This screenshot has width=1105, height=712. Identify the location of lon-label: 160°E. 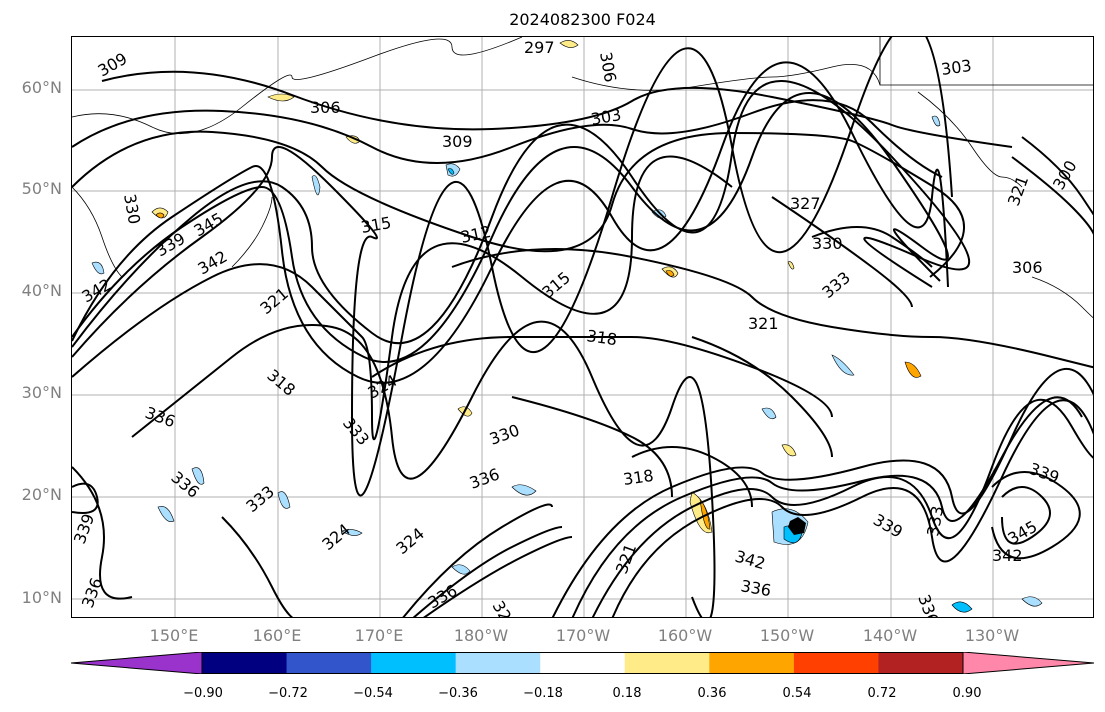
(277, 635).